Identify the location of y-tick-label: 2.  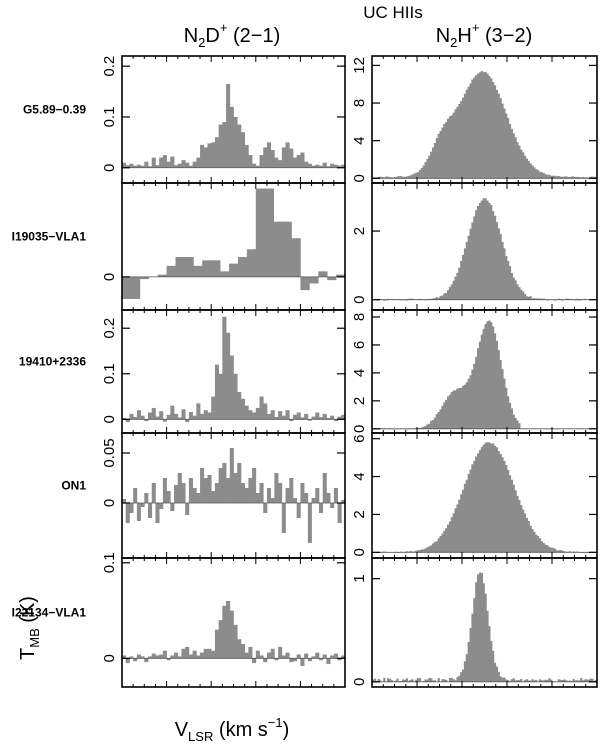
(359, 401).